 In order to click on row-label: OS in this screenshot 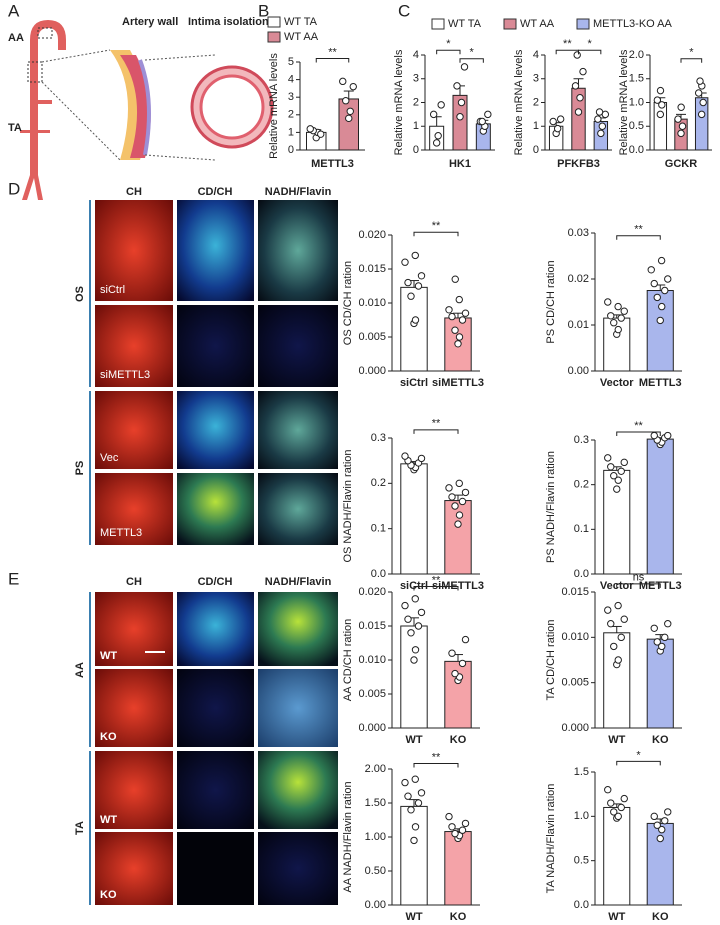, I will do `click(80, 294)`.